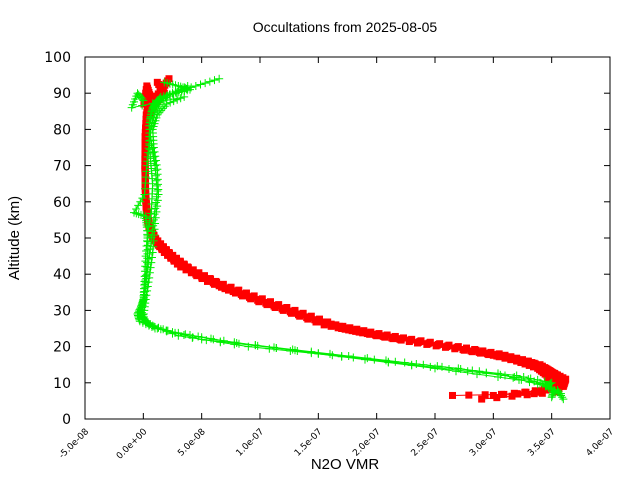  What do you see at coordinates (62, 203) in the screenshot?
I see `y-tick-label: 60` at bounding box center [62, 203].